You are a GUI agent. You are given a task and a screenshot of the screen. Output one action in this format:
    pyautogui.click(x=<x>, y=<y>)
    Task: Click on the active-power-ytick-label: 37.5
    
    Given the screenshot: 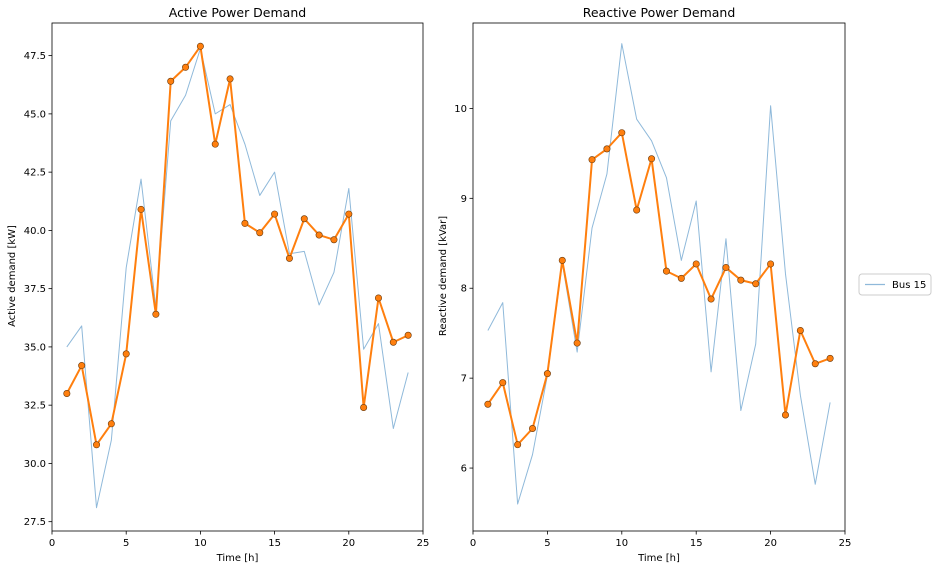 What is the action you would take?
    pyautogui.click(x=35, y=289)
    